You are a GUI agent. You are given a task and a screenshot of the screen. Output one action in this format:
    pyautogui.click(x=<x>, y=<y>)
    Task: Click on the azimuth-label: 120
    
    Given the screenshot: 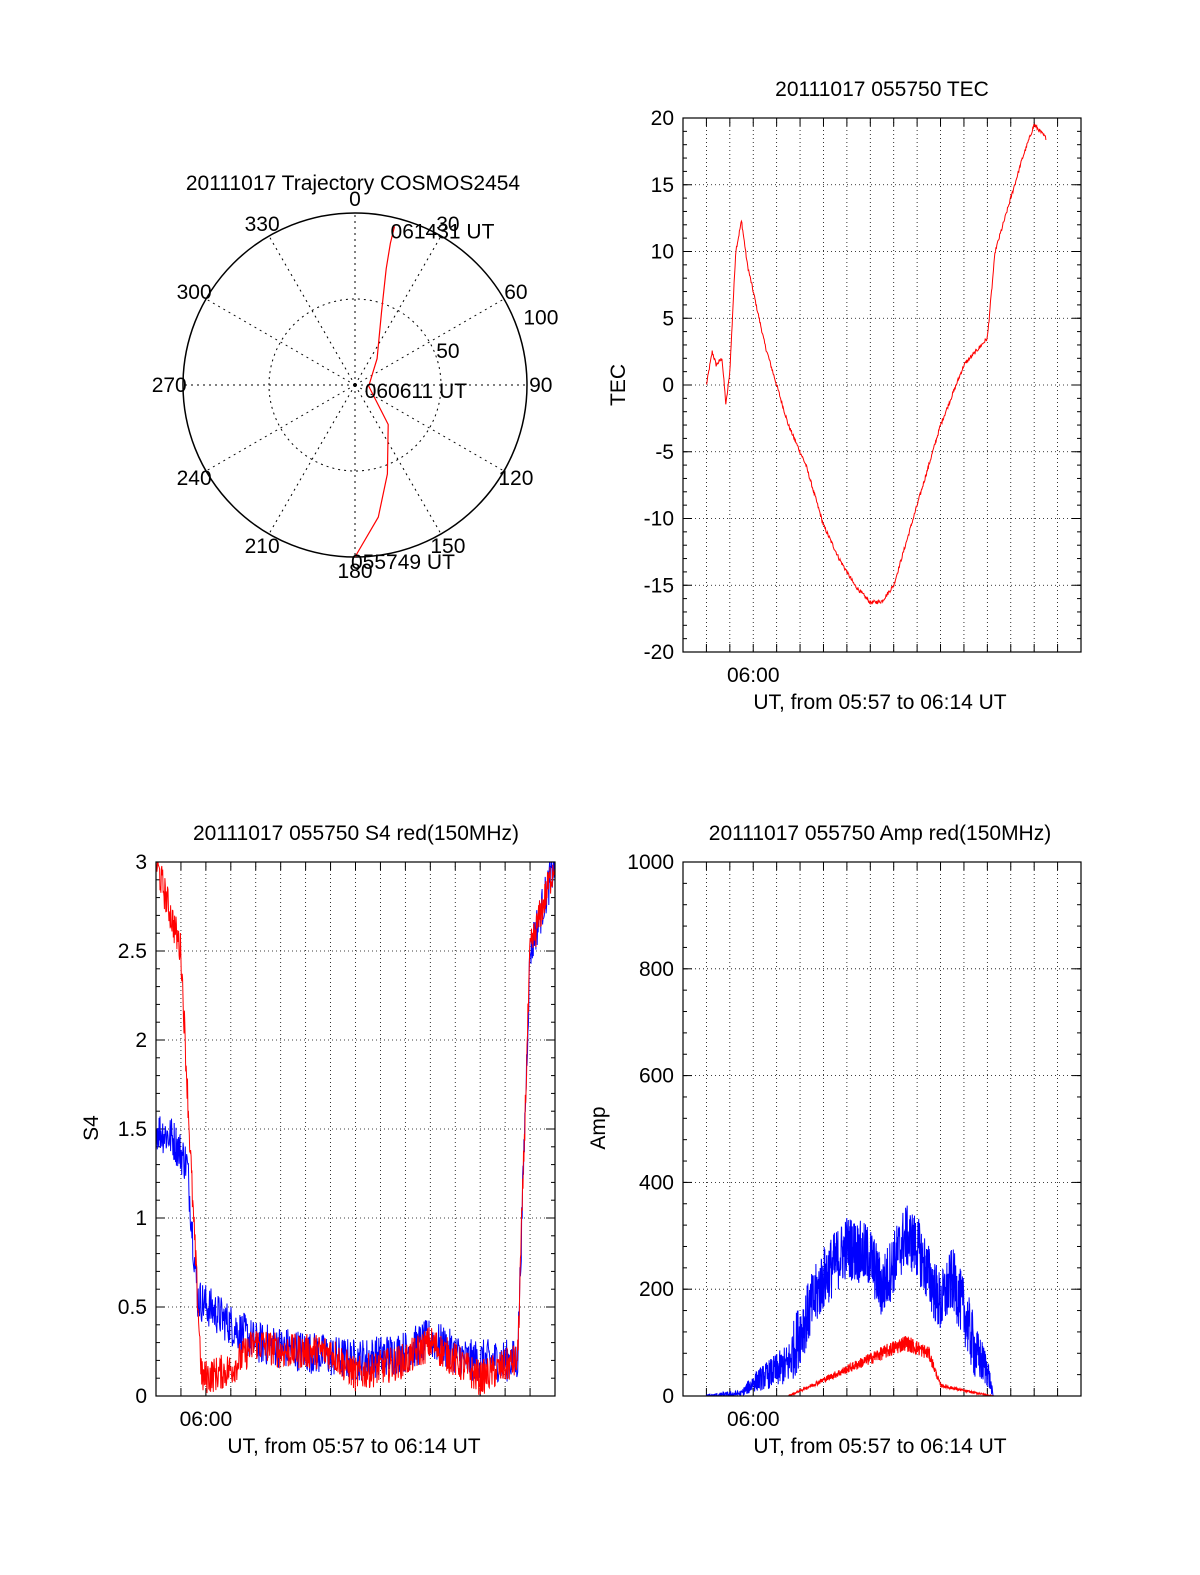 What is the action you would take?
    pyautogui.click(x=515, y=478)
    